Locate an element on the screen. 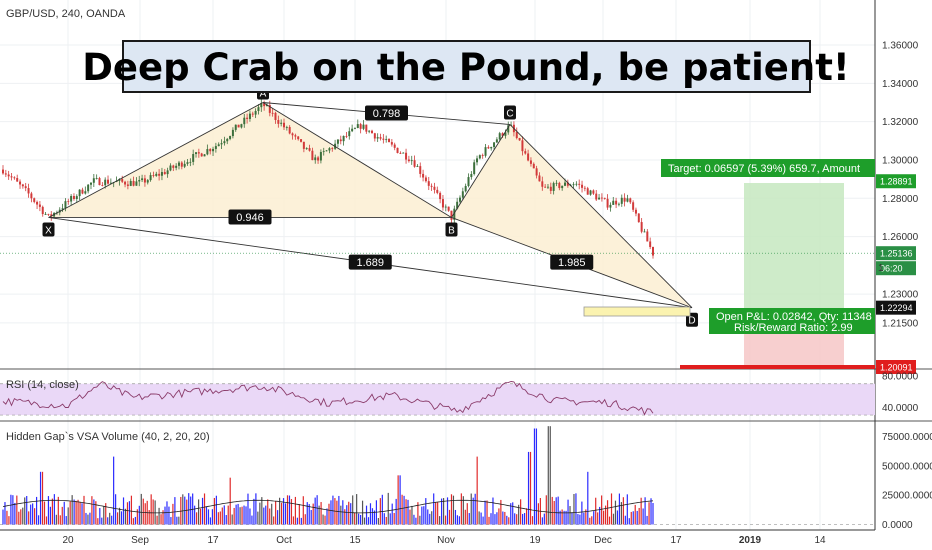 This screenshot has height=550, width=932. volume-tick-label: 75000.0000 is located at coordinates (907, 437).